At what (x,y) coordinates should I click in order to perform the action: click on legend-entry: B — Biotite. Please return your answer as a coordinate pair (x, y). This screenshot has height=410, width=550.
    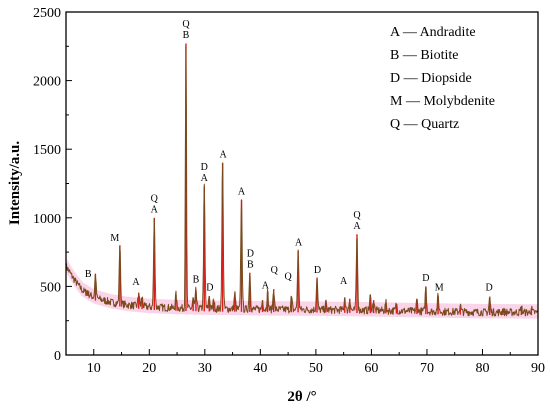
    Looking at the image, I should click on (424, 55).